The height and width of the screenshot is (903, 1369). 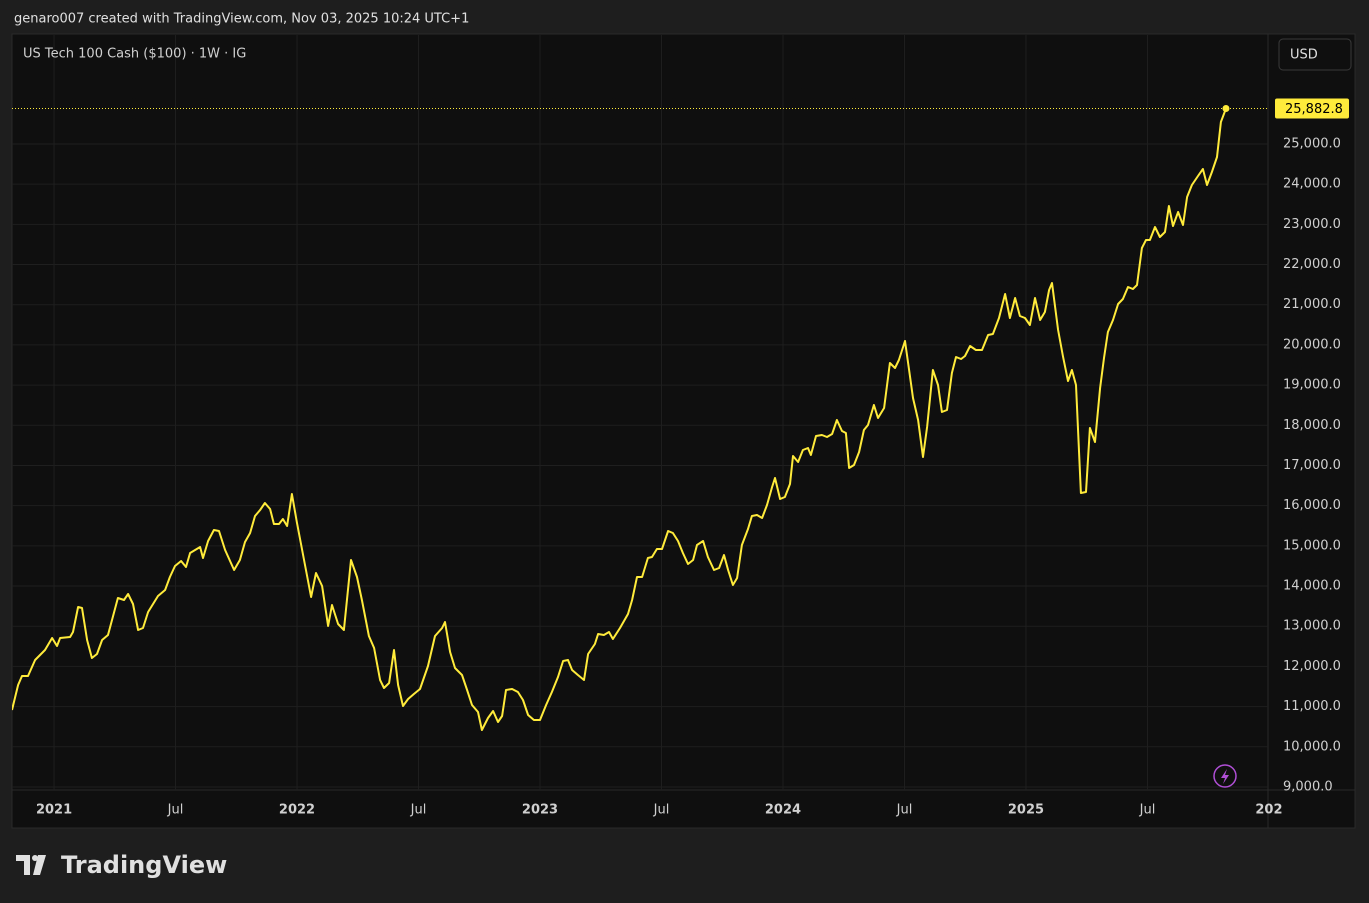 I want to click on x-tick-label: 2025, so click(x=1026, y=810).